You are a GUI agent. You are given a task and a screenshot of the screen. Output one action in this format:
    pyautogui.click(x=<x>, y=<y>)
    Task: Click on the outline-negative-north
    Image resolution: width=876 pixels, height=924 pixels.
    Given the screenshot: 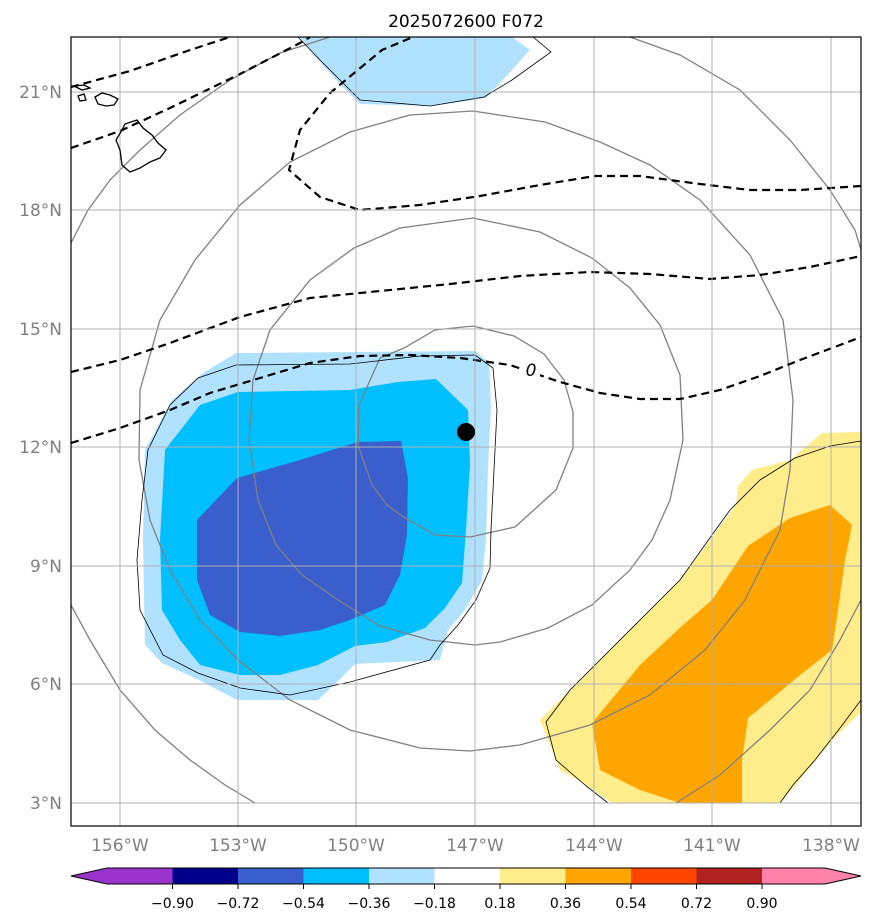 What is the action you would take?
    pyautogui.click(x=424, y=72)
    